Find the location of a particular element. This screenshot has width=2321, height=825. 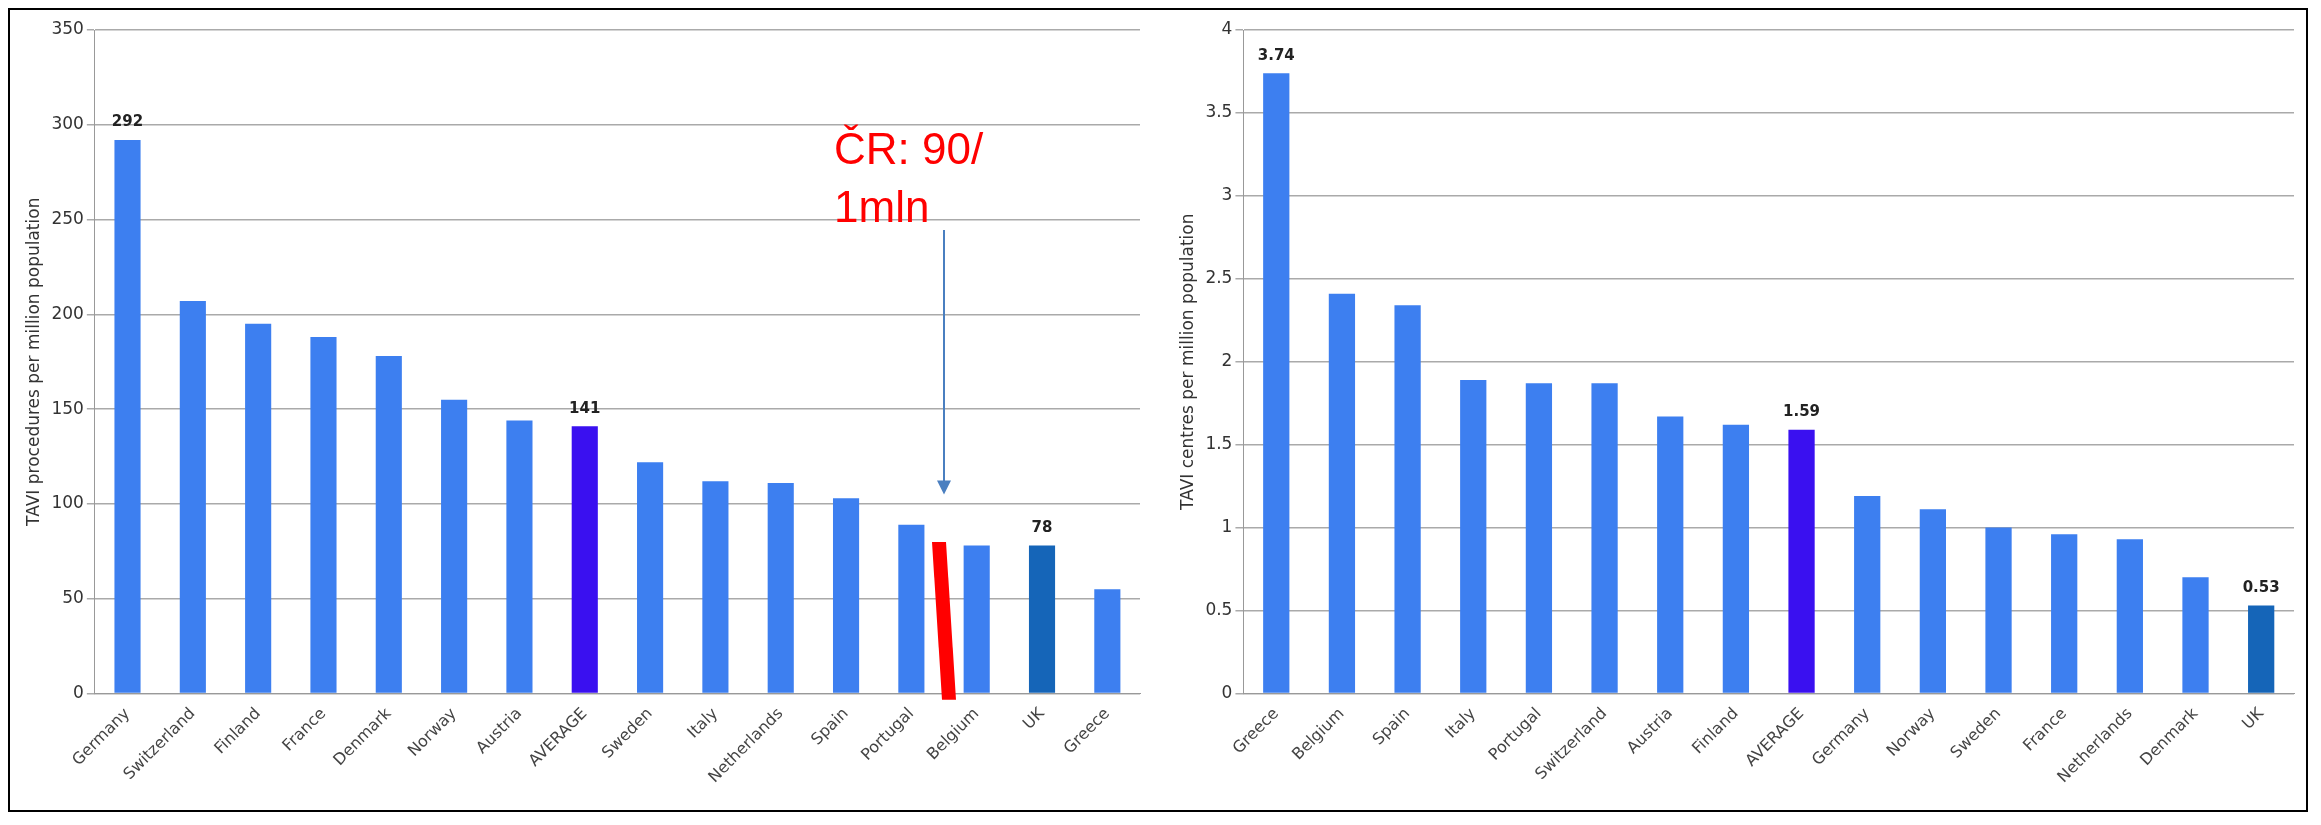

data-label: 292 is located at coordinates (127, 121).